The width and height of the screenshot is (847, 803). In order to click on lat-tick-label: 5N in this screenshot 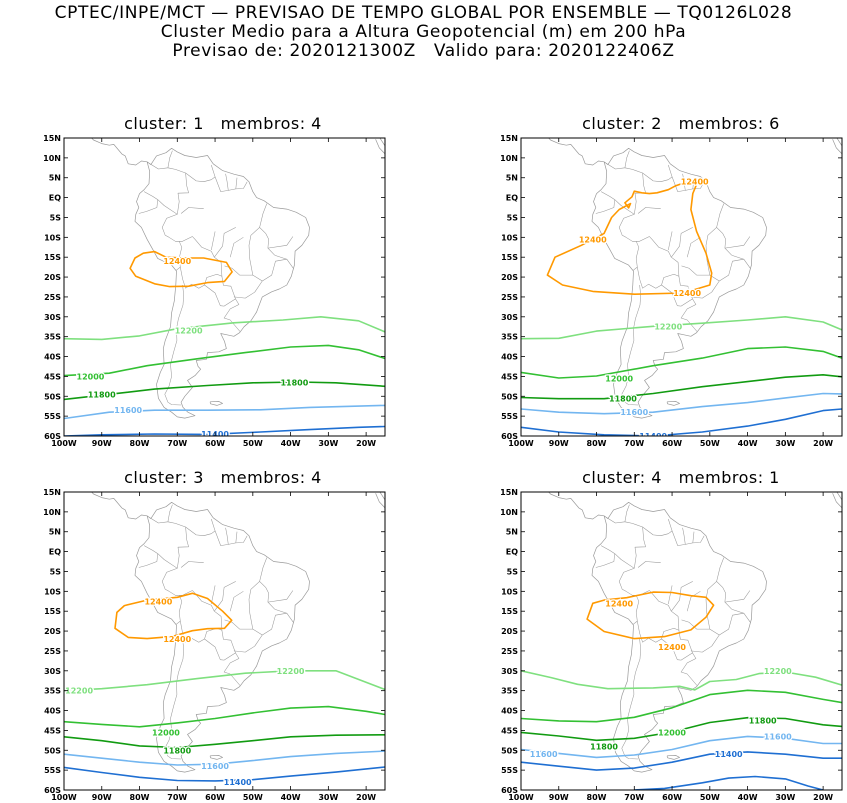, I will do `click(512, 532)`.